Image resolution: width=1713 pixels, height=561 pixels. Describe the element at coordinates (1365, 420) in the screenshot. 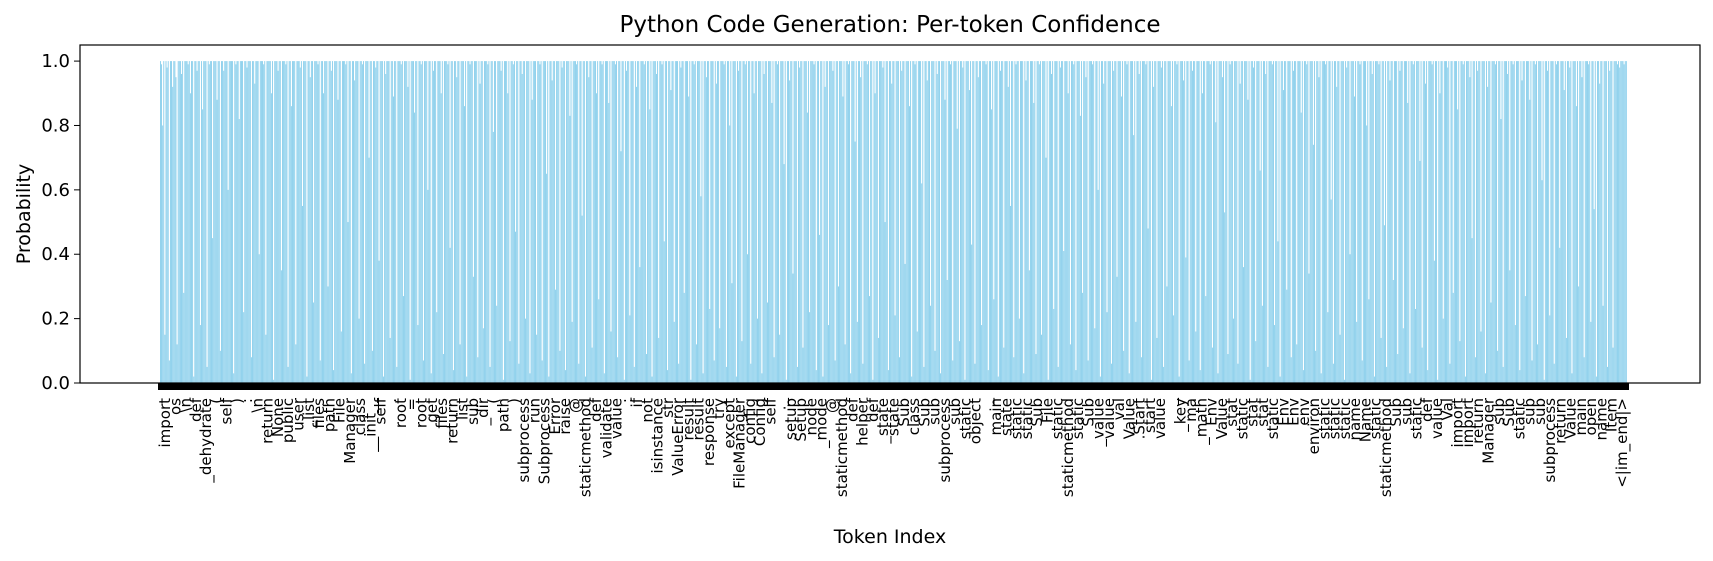

I see `x-tick-label: Name` at that location.